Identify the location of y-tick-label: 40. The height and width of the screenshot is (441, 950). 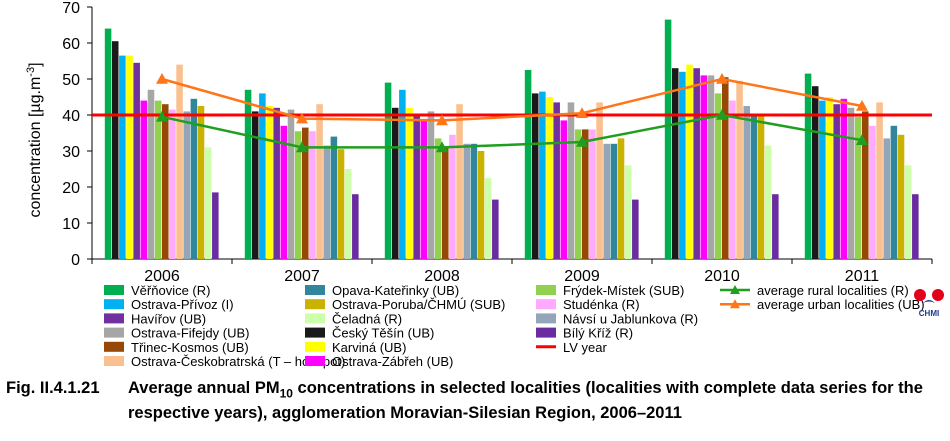
(71, 116).